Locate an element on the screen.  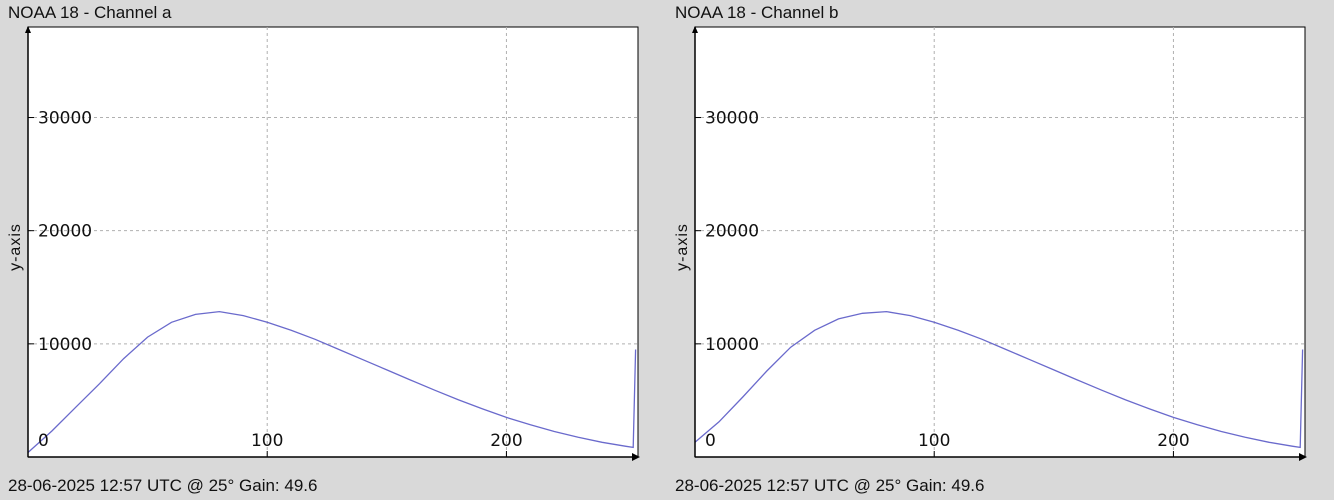
chart-title: NOAA 18 - Channel b is located at coordinates (757, 12).